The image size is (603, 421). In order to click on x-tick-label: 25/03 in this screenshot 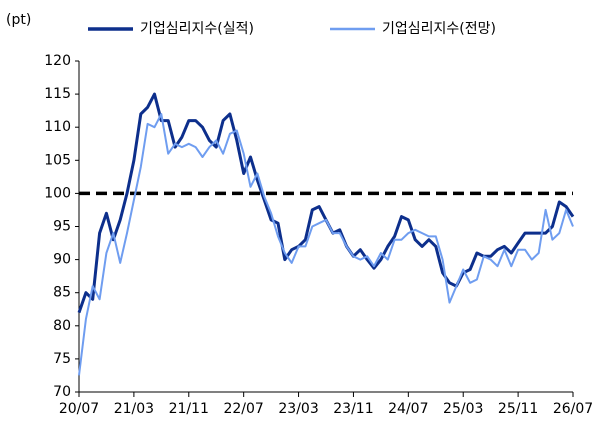, I will do `click(463, 409)`.